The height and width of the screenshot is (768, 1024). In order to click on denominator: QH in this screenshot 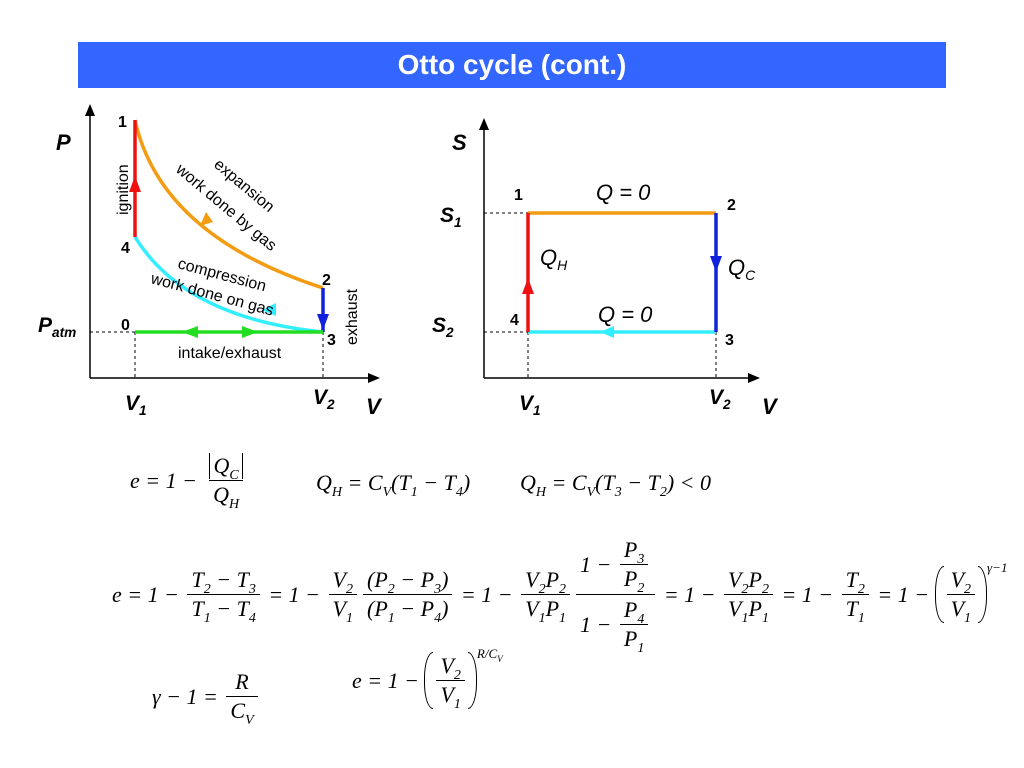, I will do `click(226, 496)`.